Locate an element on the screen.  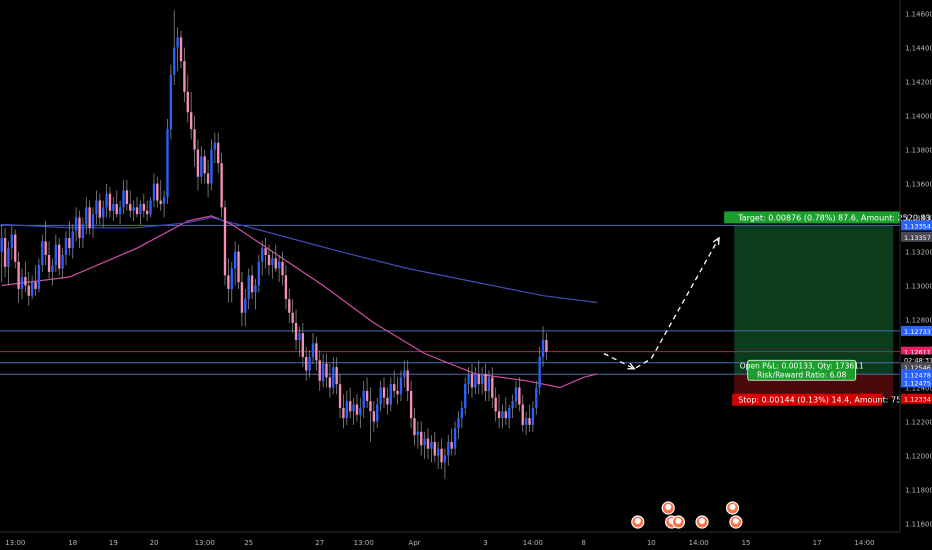
price-tick-label: 1.13400 is located at coordinates (918, 219).